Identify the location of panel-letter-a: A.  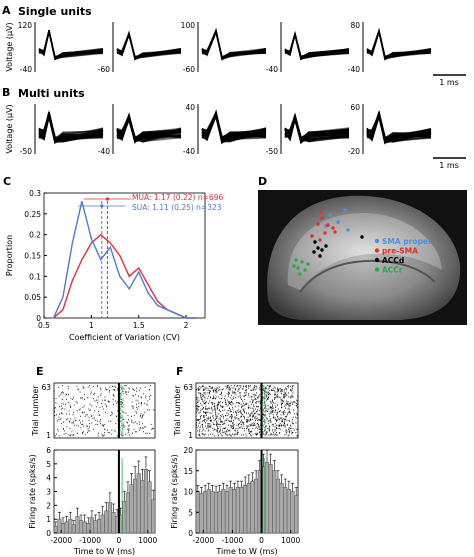
(6, 10).